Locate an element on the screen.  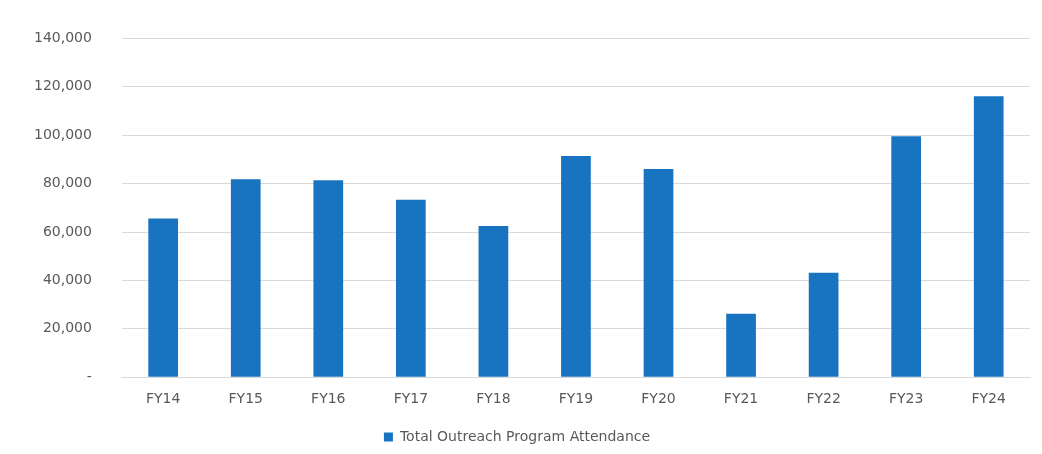
x-tick-label: FY18 is located at coordinates (493, 398).